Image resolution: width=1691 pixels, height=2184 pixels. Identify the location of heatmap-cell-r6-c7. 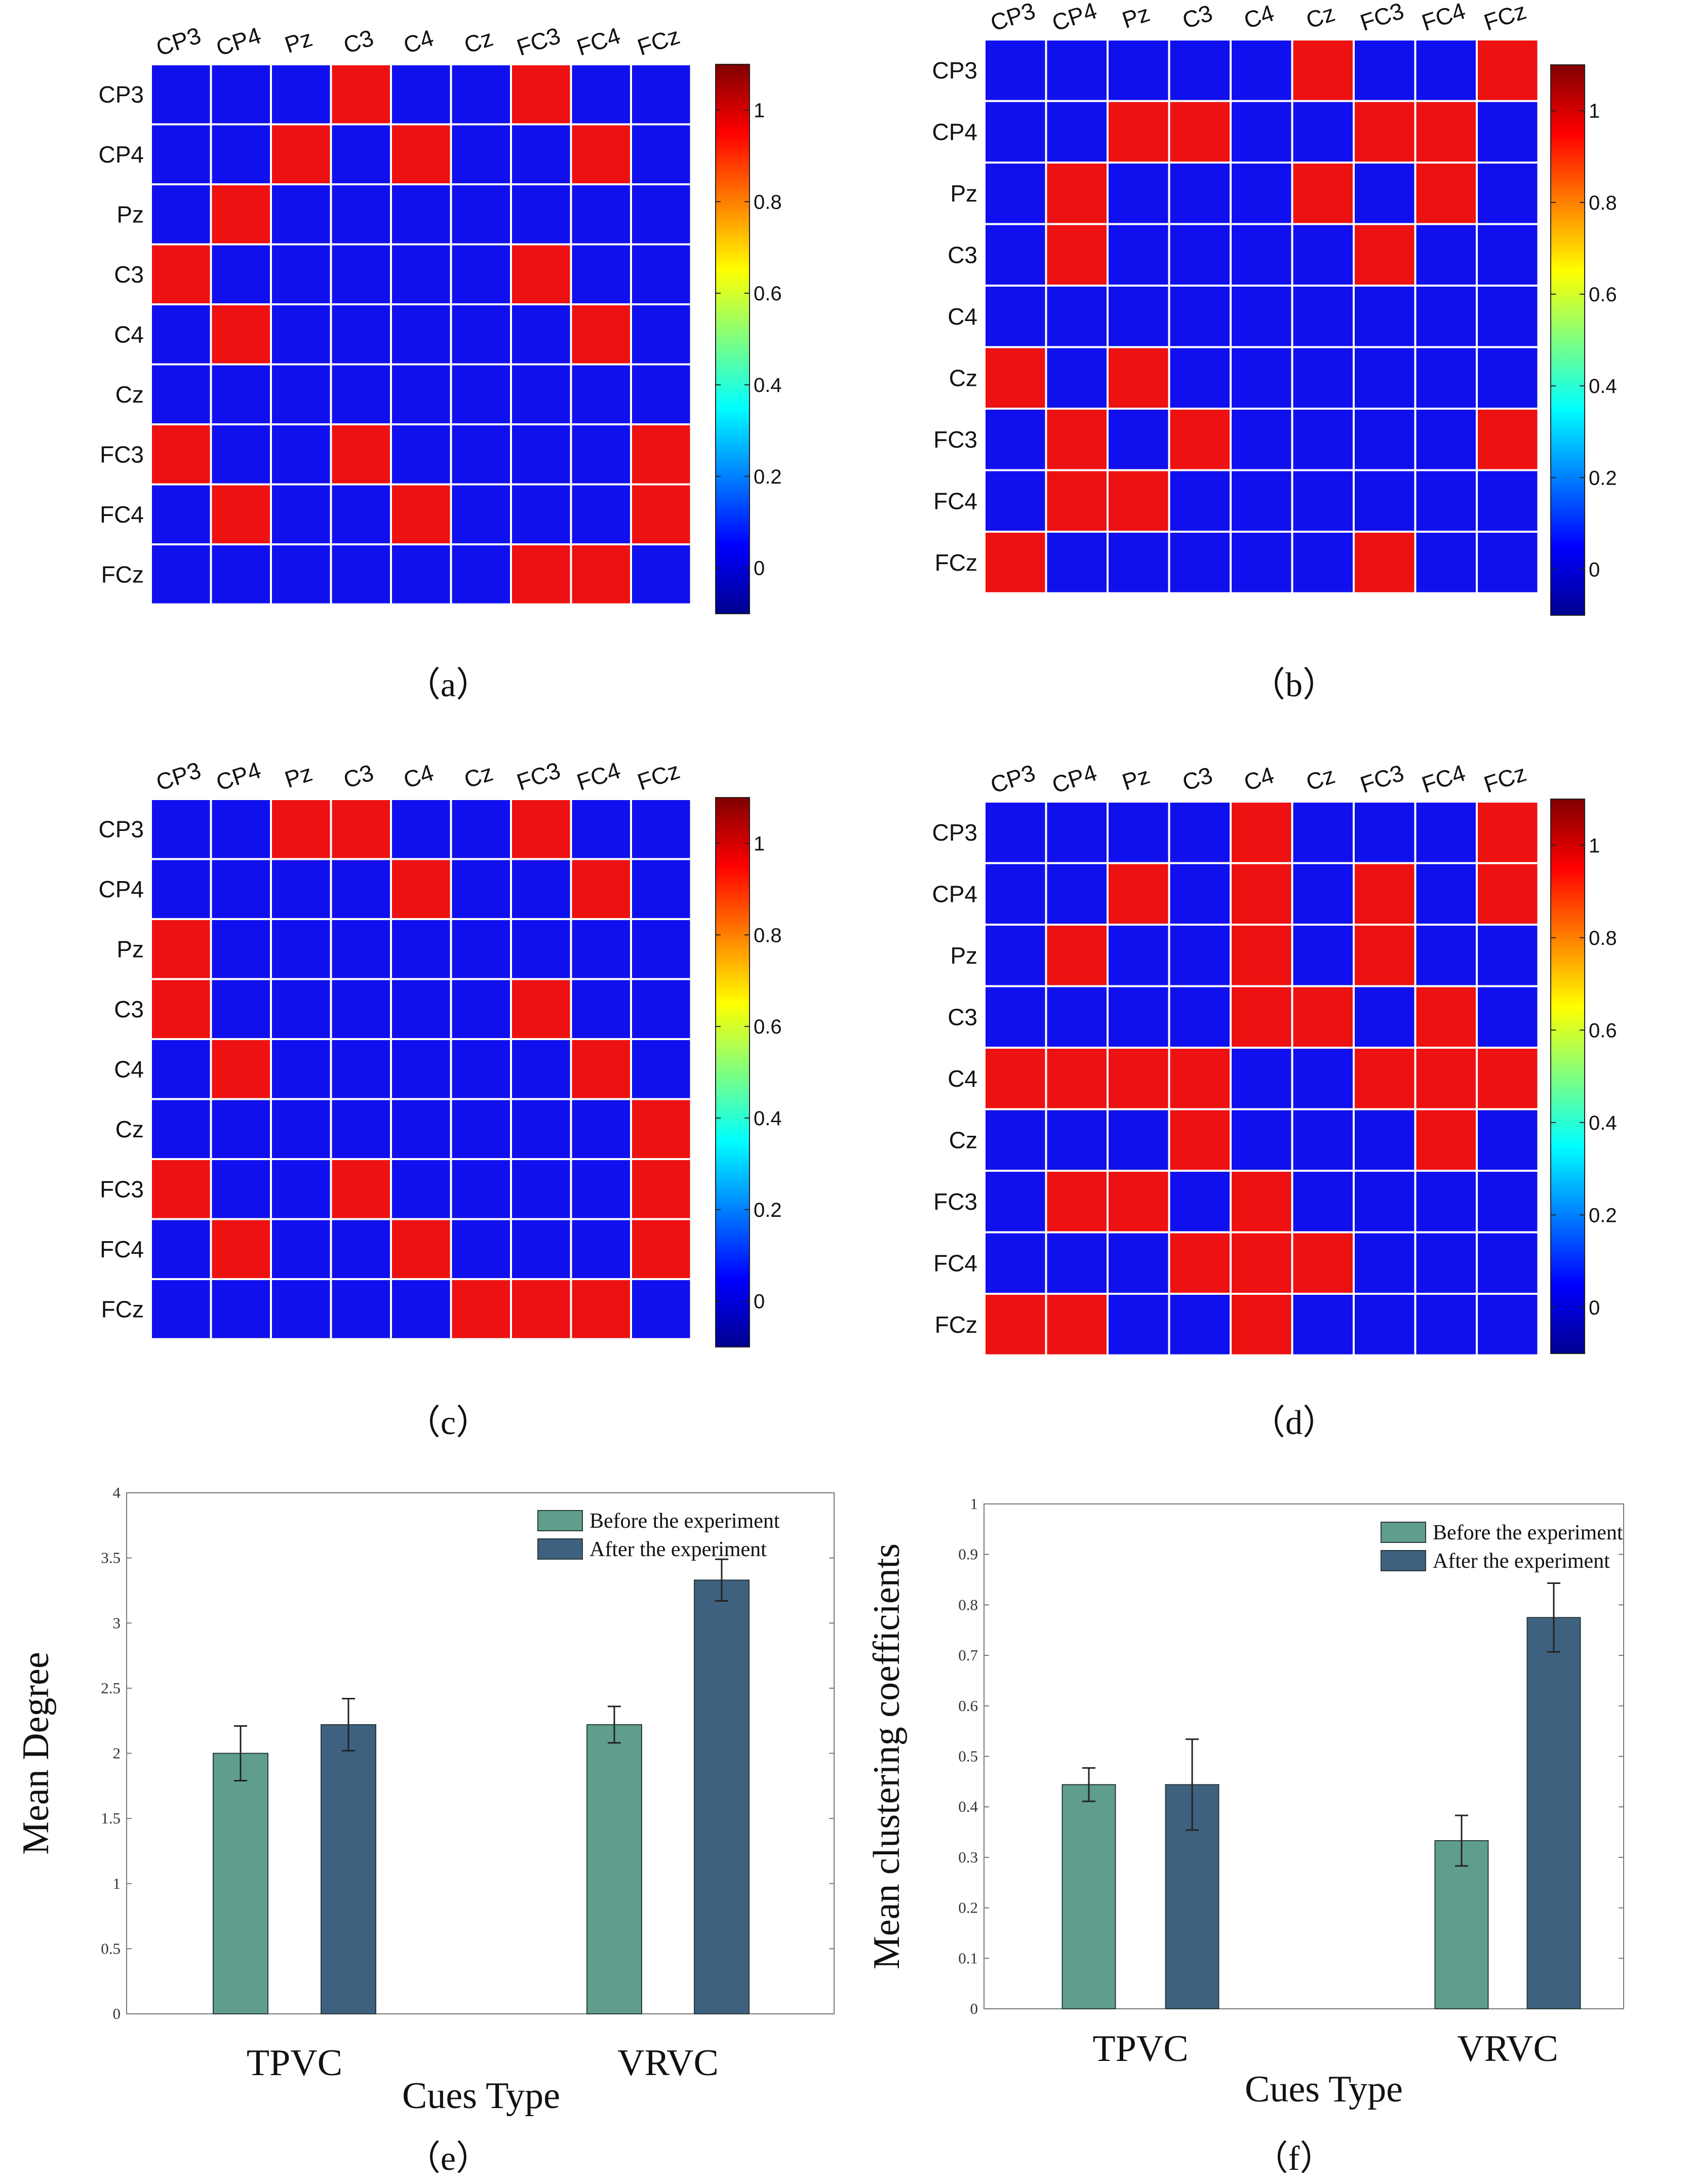
(1446, 440).